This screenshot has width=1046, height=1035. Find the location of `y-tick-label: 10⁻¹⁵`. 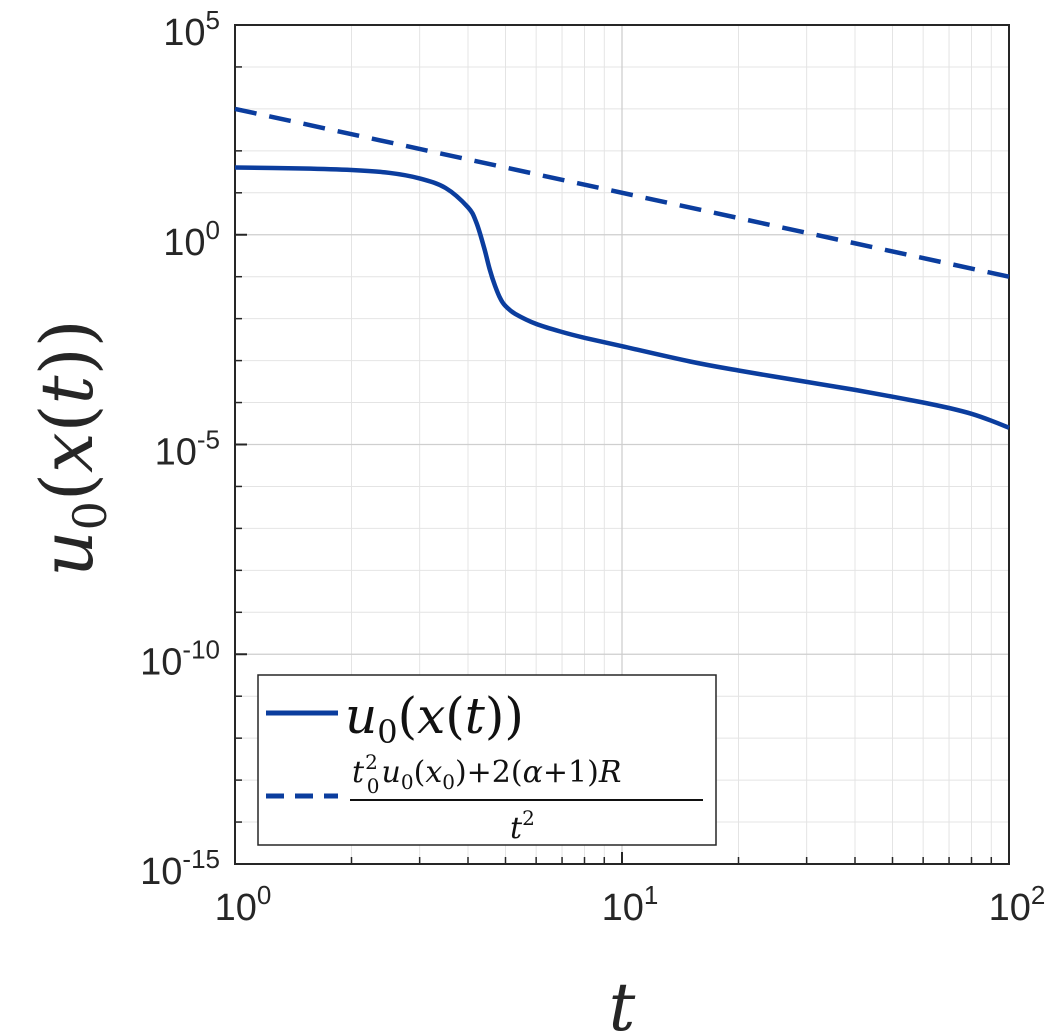

y-tick-label: 10⁻¹⁵ is located at coordinates (180, 868).